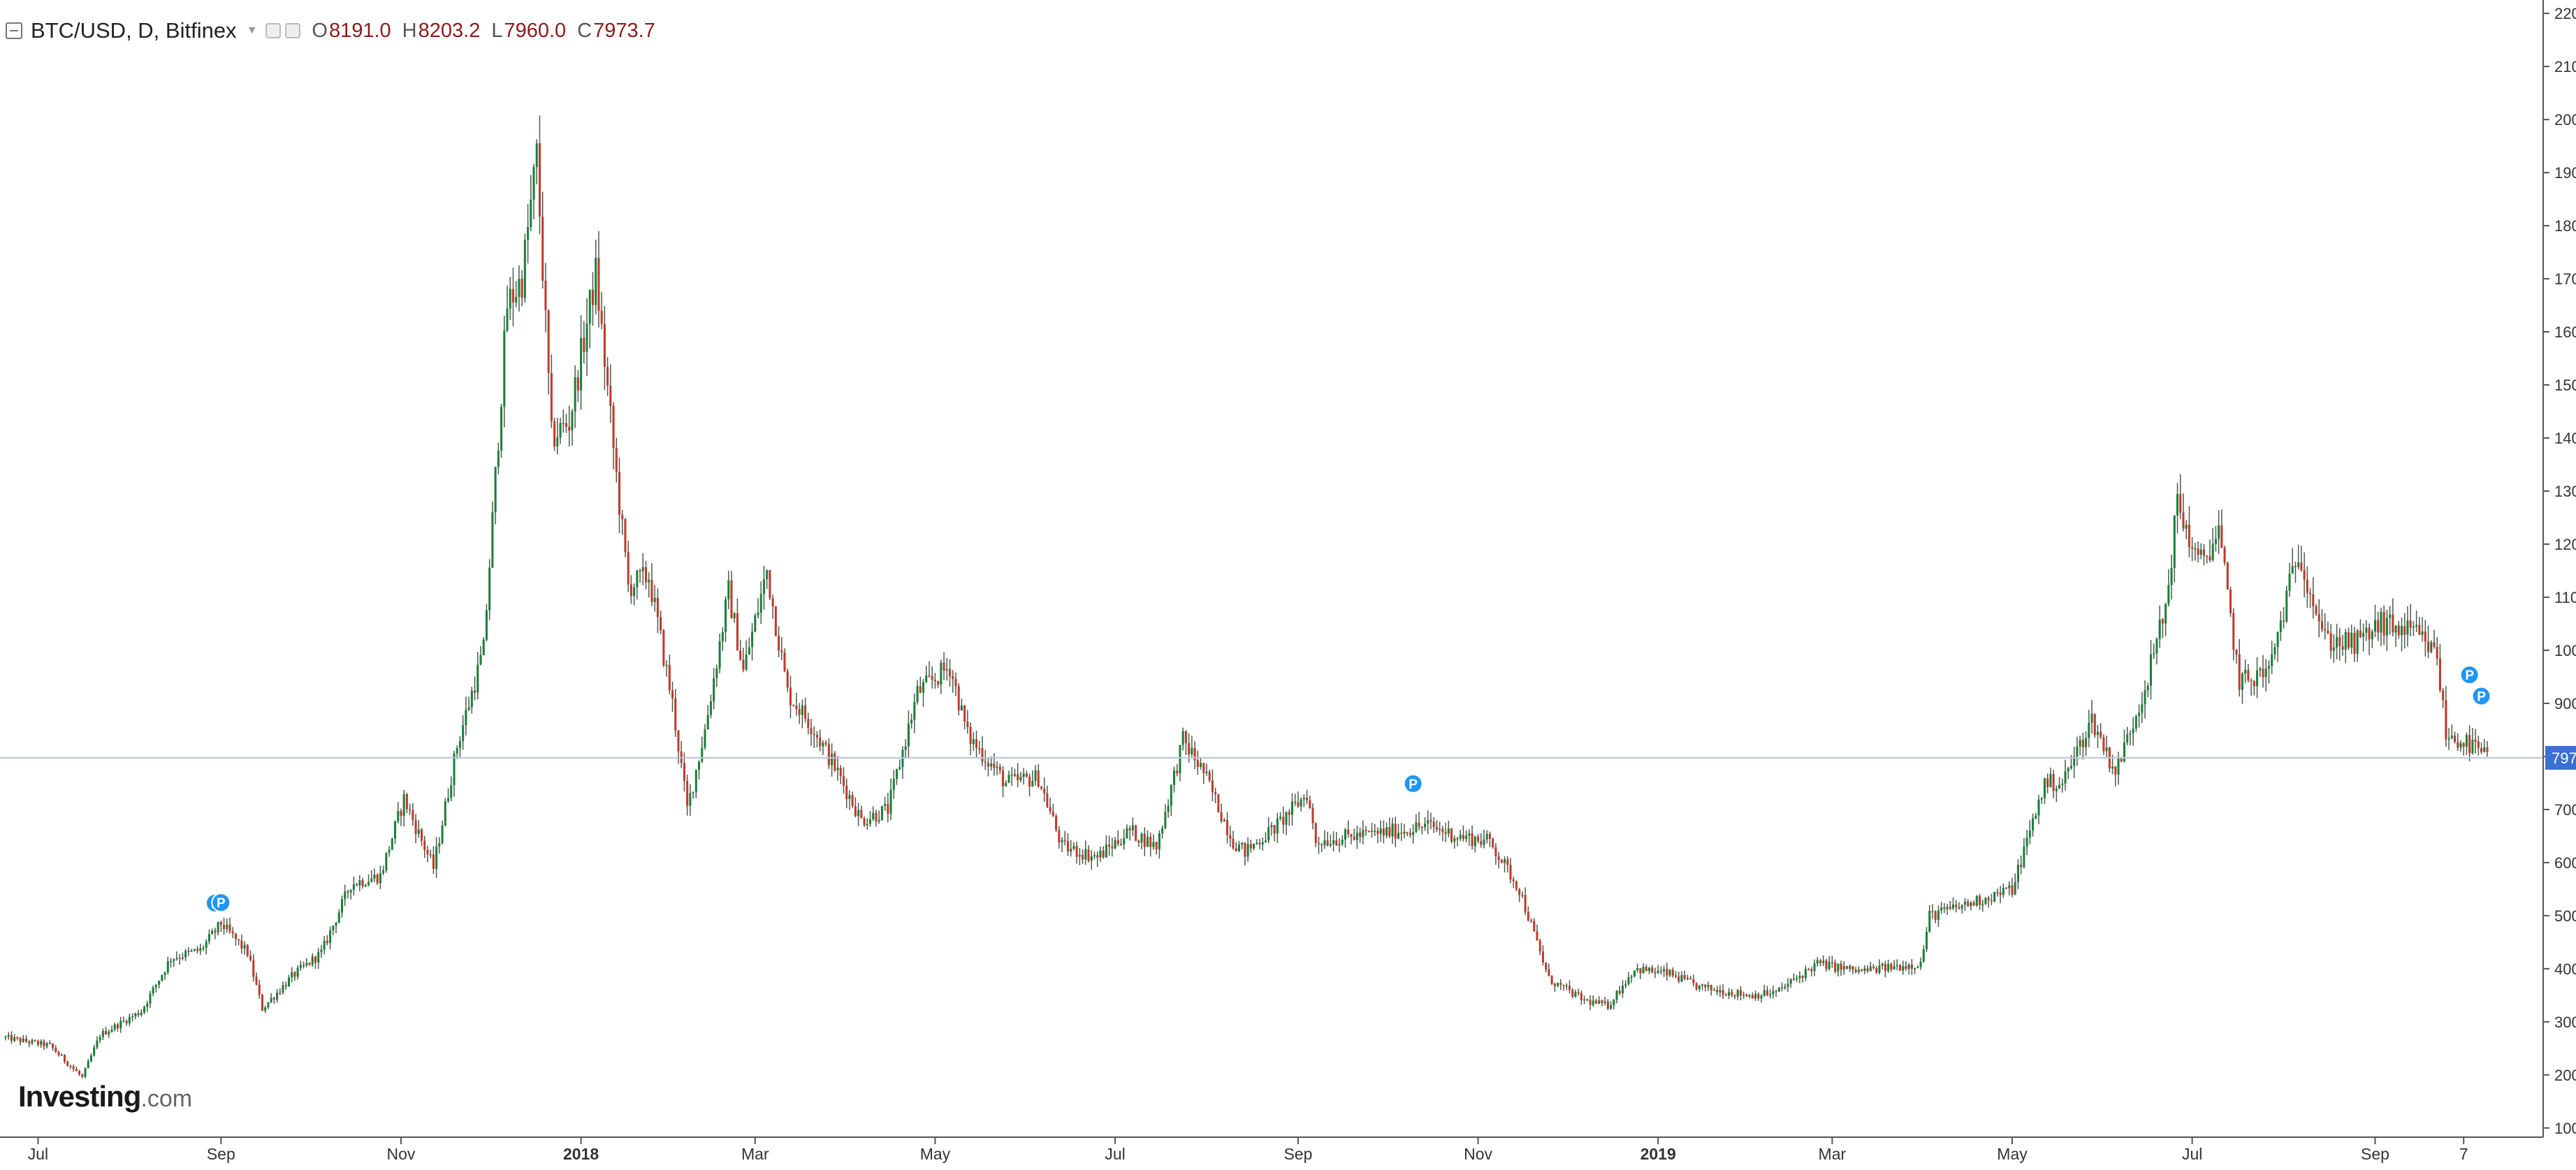 Image resolution: width=2576 pixels, height=1170 pixels. Describe the element at coordinates (2565, 385) in the screenshot. I see `y-tick-label: 15000.0` at that location.